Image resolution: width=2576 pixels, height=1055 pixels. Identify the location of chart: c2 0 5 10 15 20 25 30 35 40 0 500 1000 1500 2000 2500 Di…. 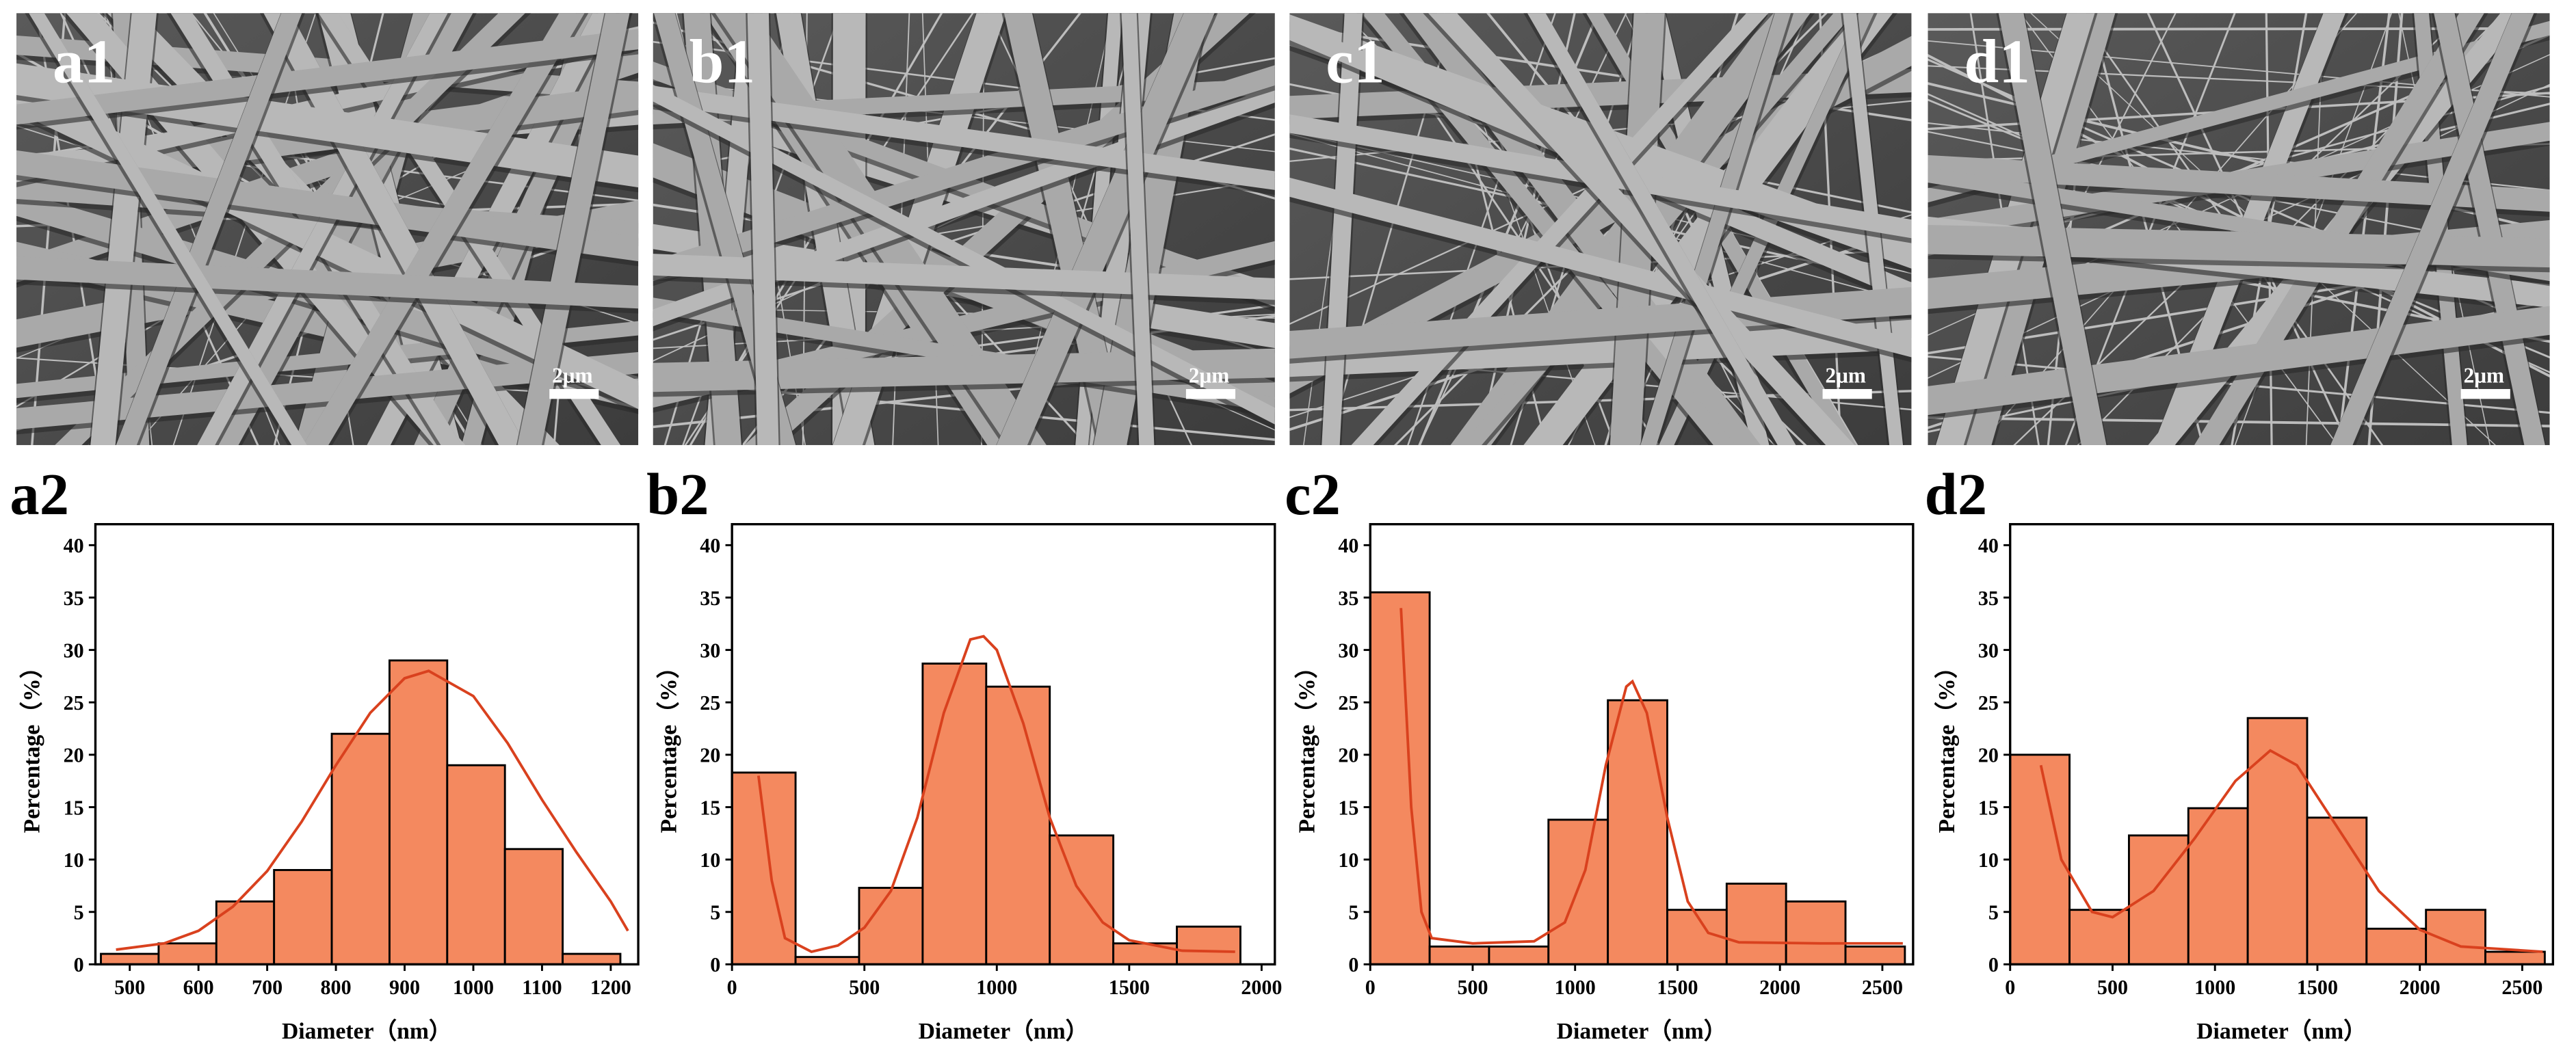
(1600, 753).